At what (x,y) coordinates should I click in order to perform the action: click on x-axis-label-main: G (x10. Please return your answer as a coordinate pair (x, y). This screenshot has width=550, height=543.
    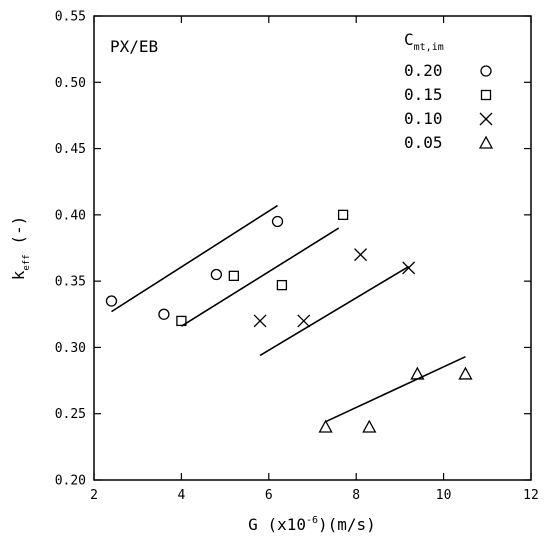
    Looking at the image, I should click on (277, 524).